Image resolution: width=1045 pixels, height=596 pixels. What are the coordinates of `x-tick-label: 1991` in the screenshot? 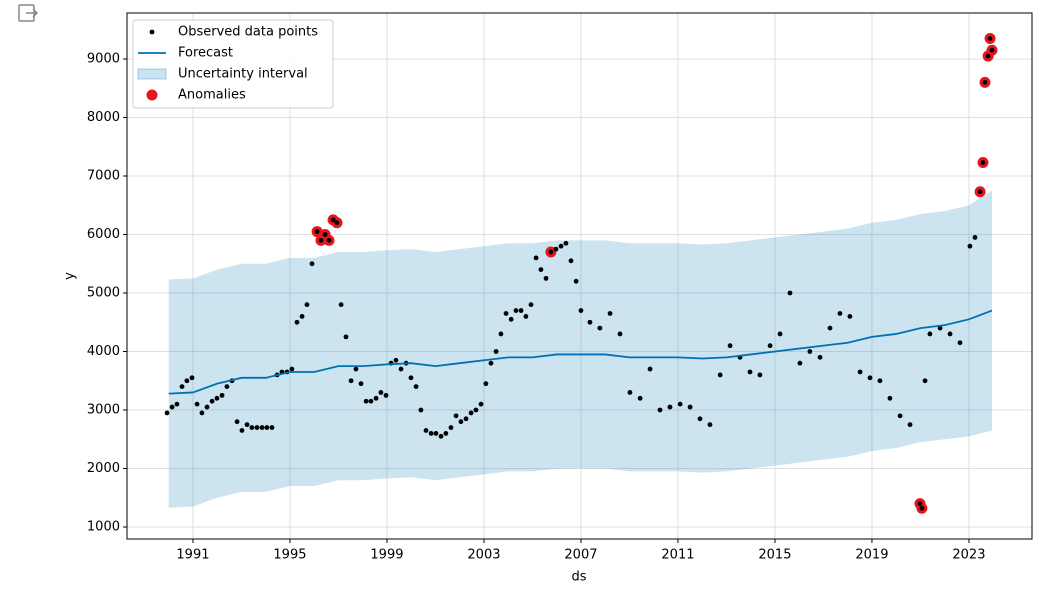 It's located at (192, 555).